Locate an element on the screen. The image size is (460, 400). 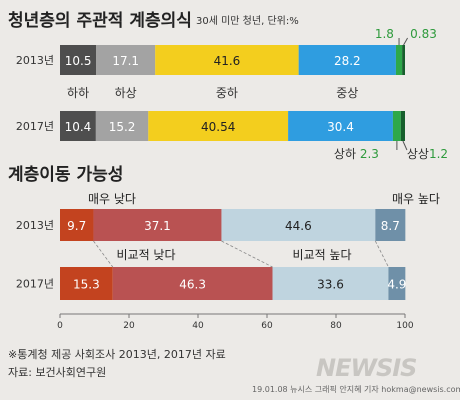
chart-2-row-label: 2017년 is located at coordinates (35, 284).